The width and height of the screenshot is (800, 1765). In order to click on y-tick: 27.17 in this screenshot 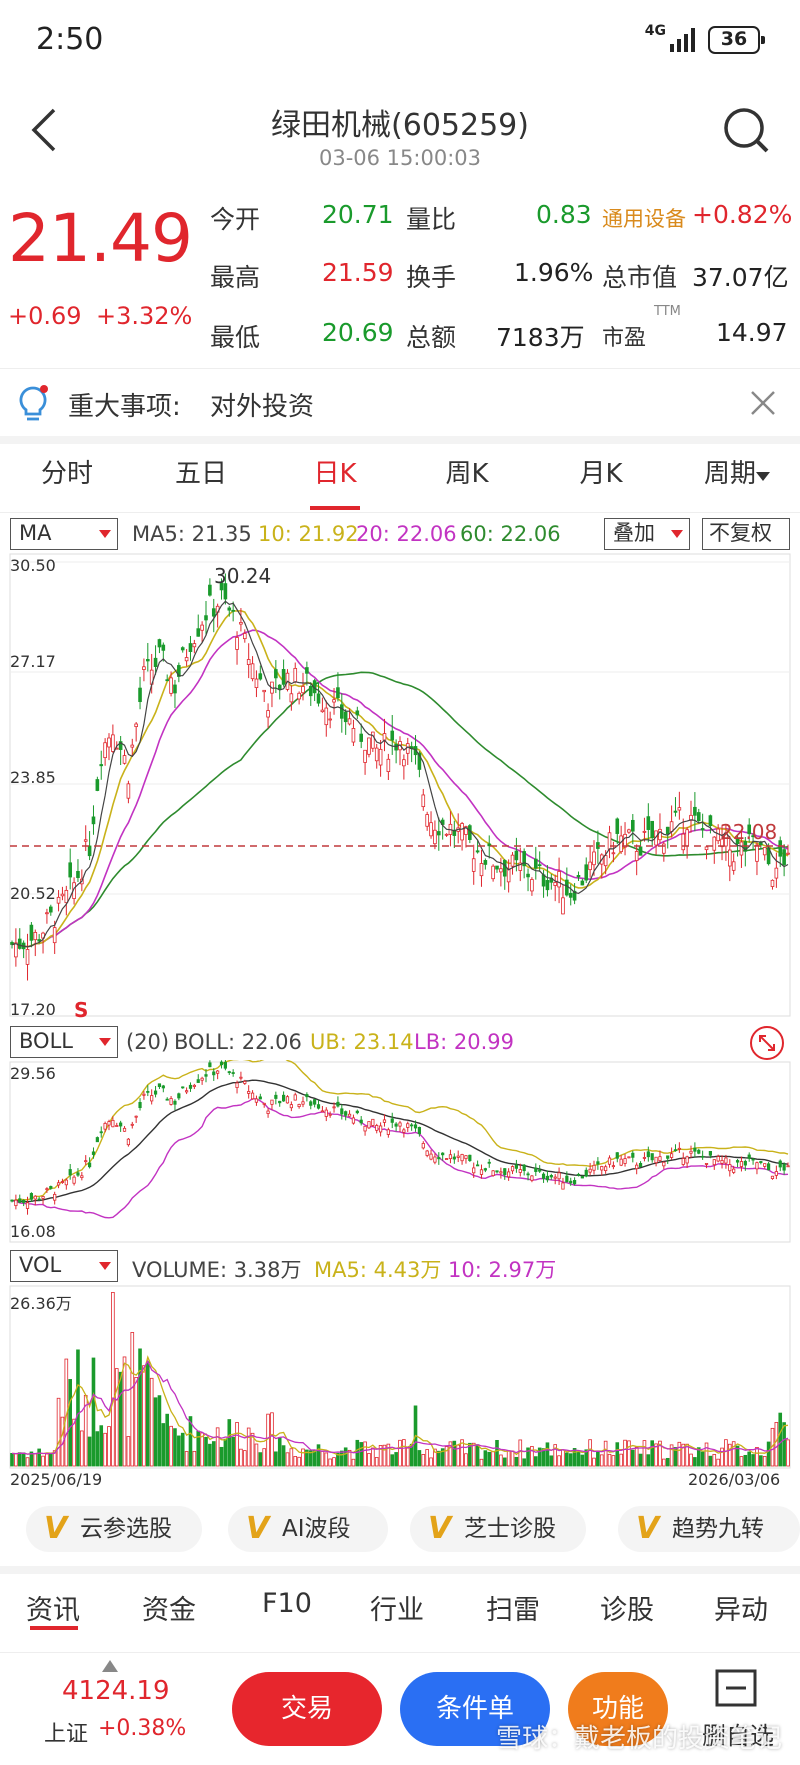, I will do `click(33, 661)`.